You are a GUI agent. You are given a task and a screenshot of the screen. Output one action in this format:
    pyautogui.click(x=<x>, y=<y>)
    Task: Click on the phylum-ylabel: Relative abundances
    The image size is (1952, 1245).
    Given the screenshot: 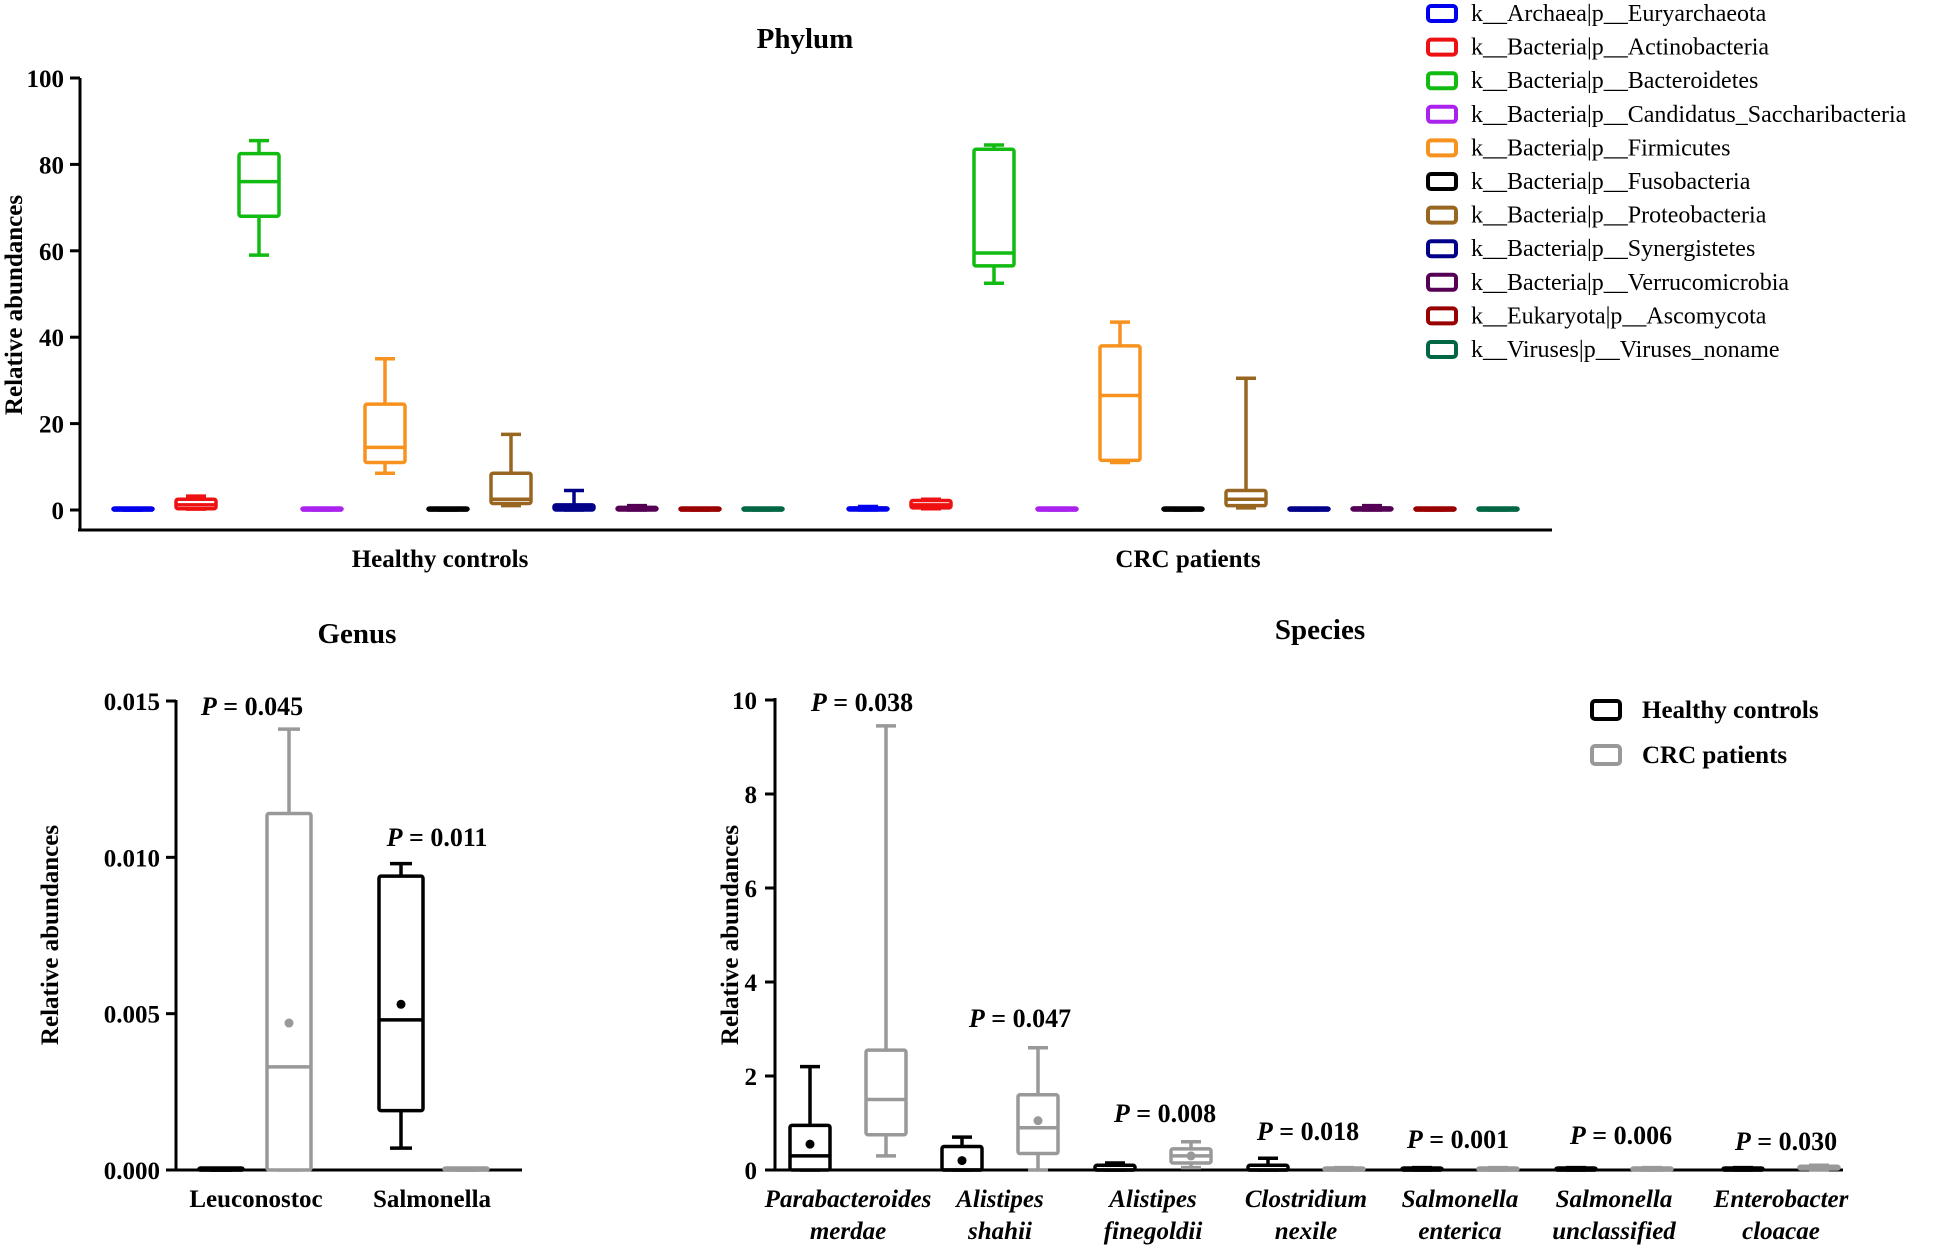 What is the action you would take?
    pyautogui.click(x=14, y=305)
    